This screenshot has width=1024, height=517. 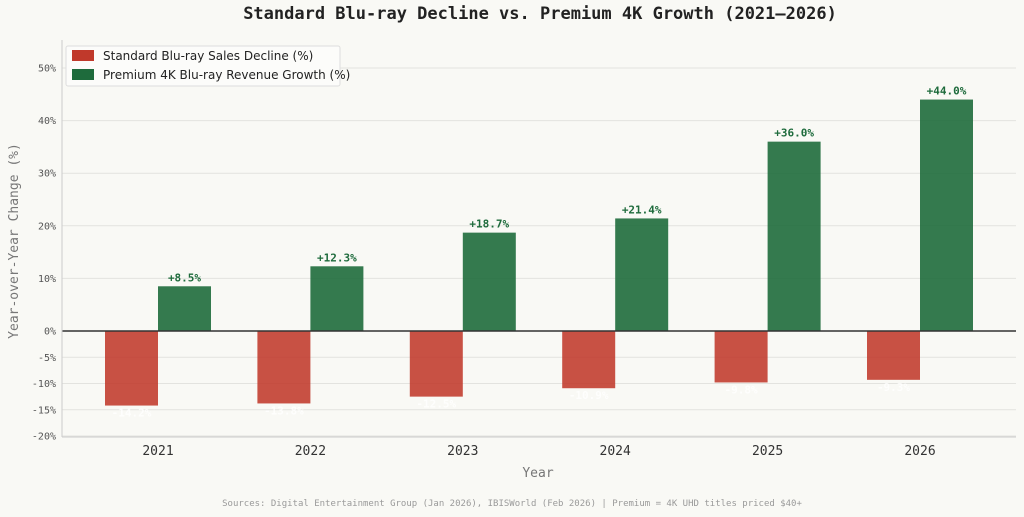 I want to click on y-tick-label: -10%, so click(x=44, y=384).